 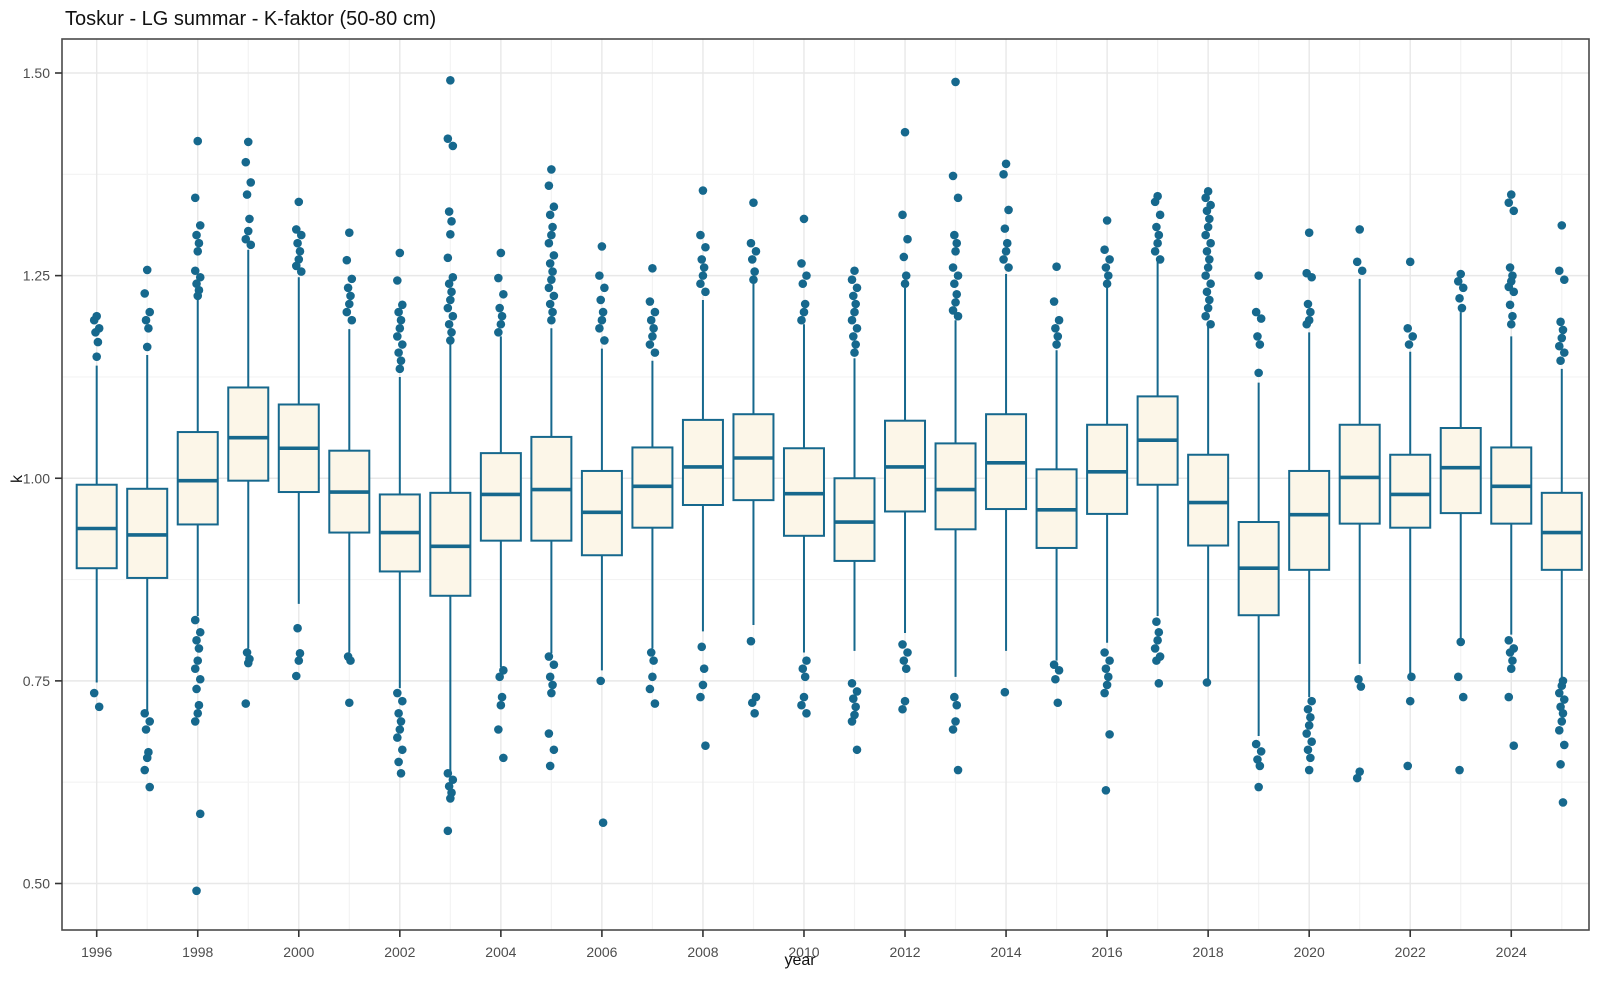 What do you see at coordinates (500, 952) in the screenshot?
I see `x-tick-label: 2004` at bounding box center [500, 952].